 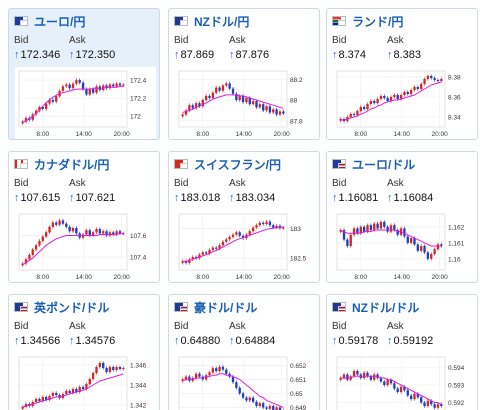 I want to click on ask-value: ↑1.16084, so click(x=410, y=198).